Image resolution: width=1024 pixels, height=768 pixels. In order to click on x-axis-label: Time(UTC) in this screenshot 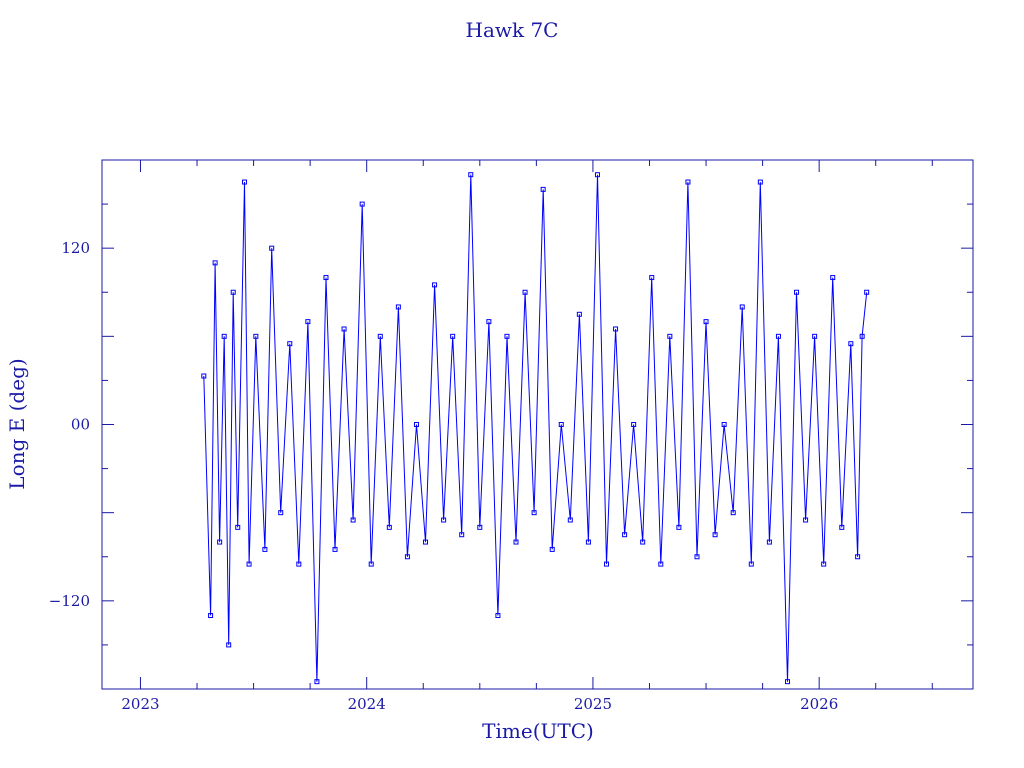, I will do `click(538, 731)`.